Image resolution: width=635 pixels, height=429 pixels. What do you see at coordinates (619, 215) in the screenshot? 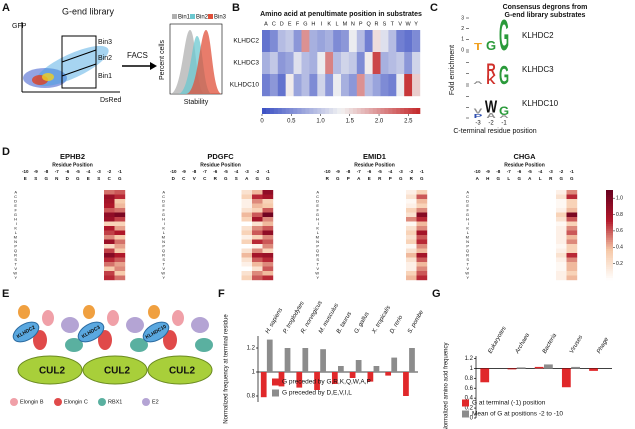
I see `colorbar-label: 0.8` at bounding box center [619, 215].